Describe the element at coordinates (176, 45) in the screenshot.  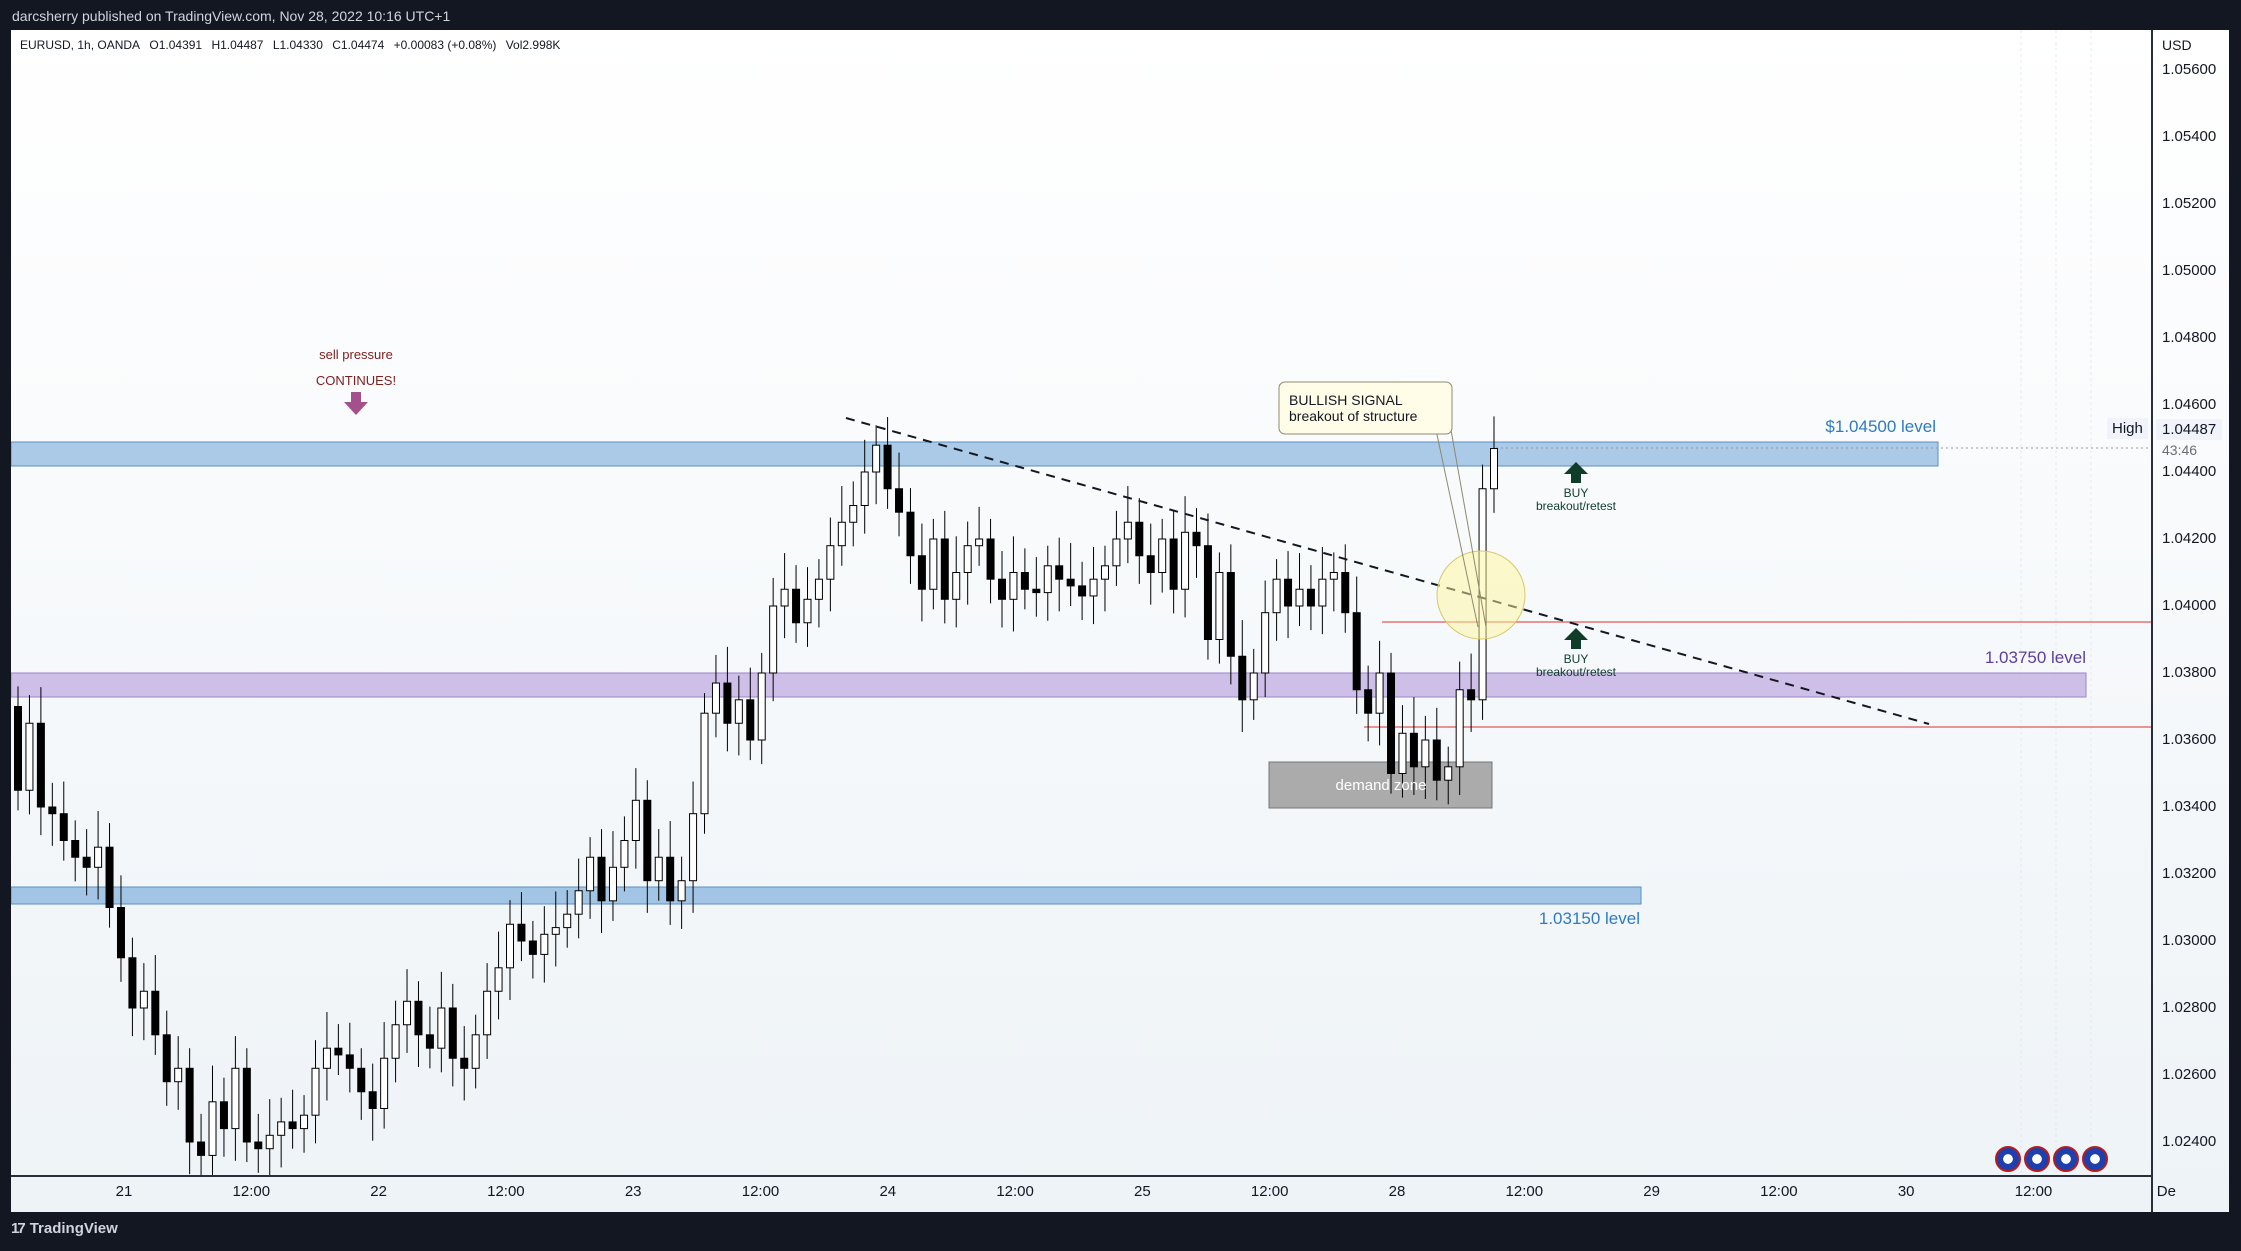
I see `legend-open: O1.04391` at that location.